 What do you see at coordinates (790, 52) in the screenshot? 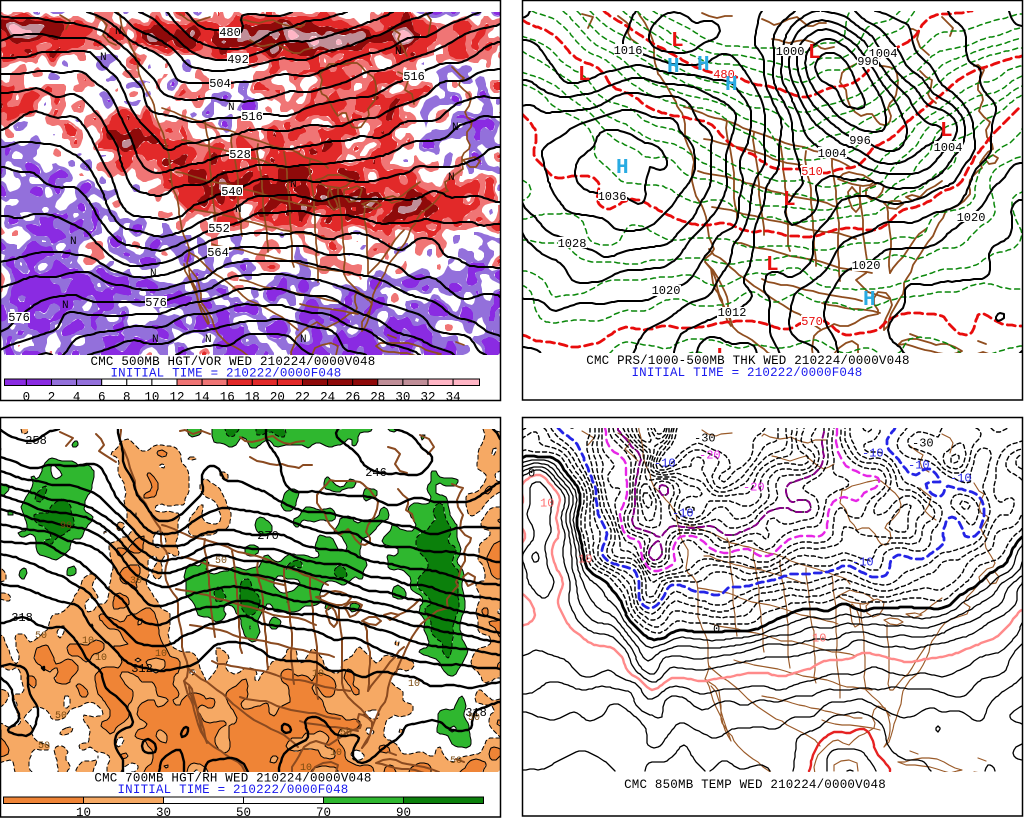
I see `svg-text: 1000` at bounding box center [790, 52].